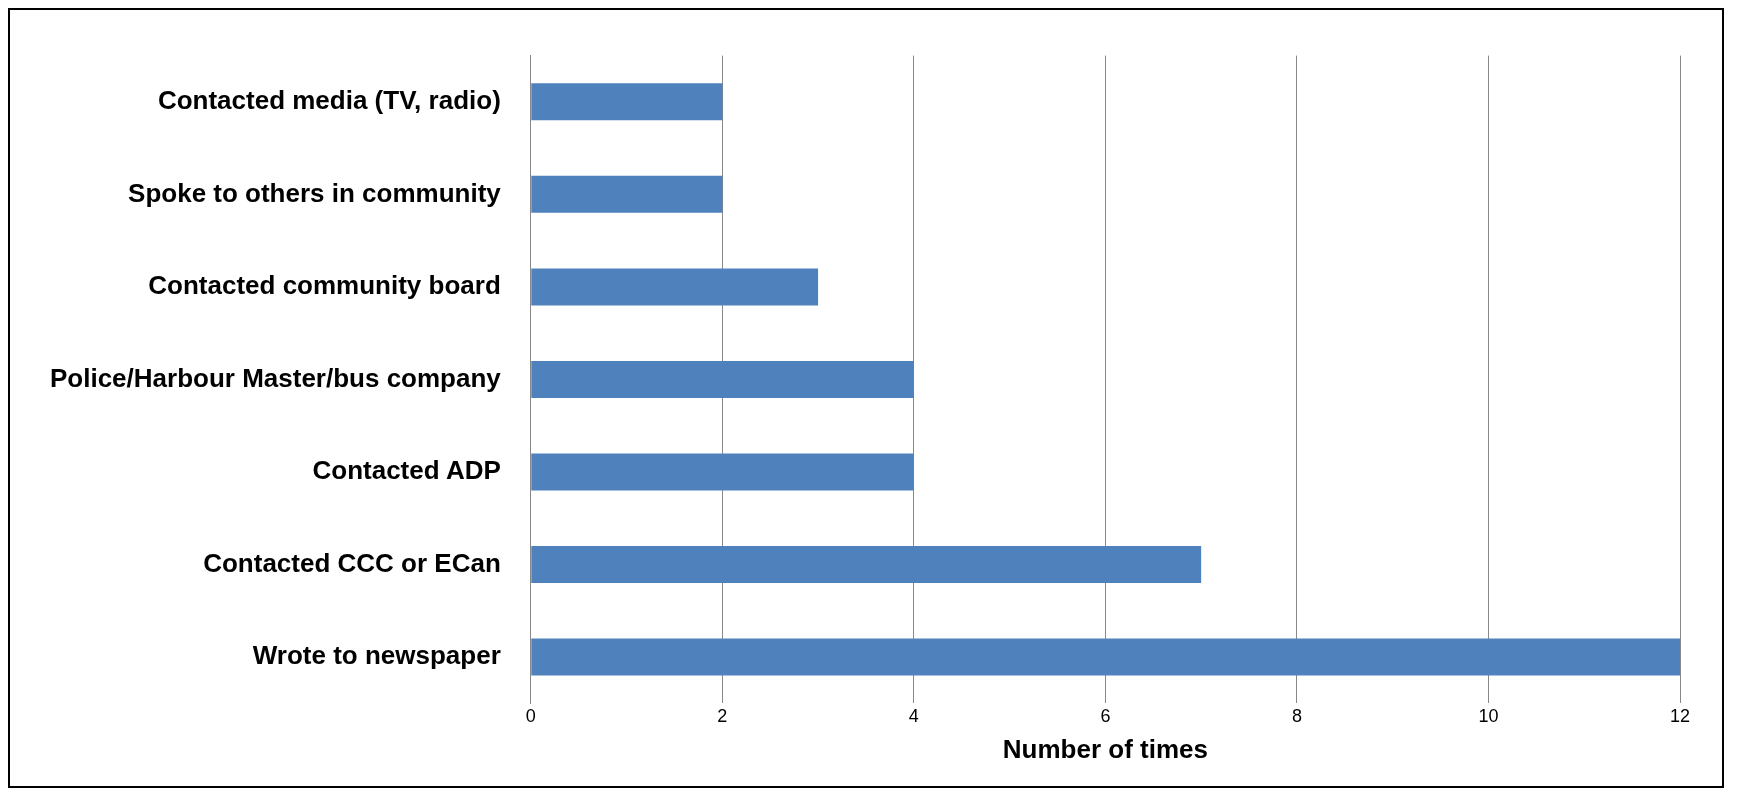  Describe the element at coordinates (324, 285) in the screenshot. I see `y-tick-label: Contacted community board` at that location.